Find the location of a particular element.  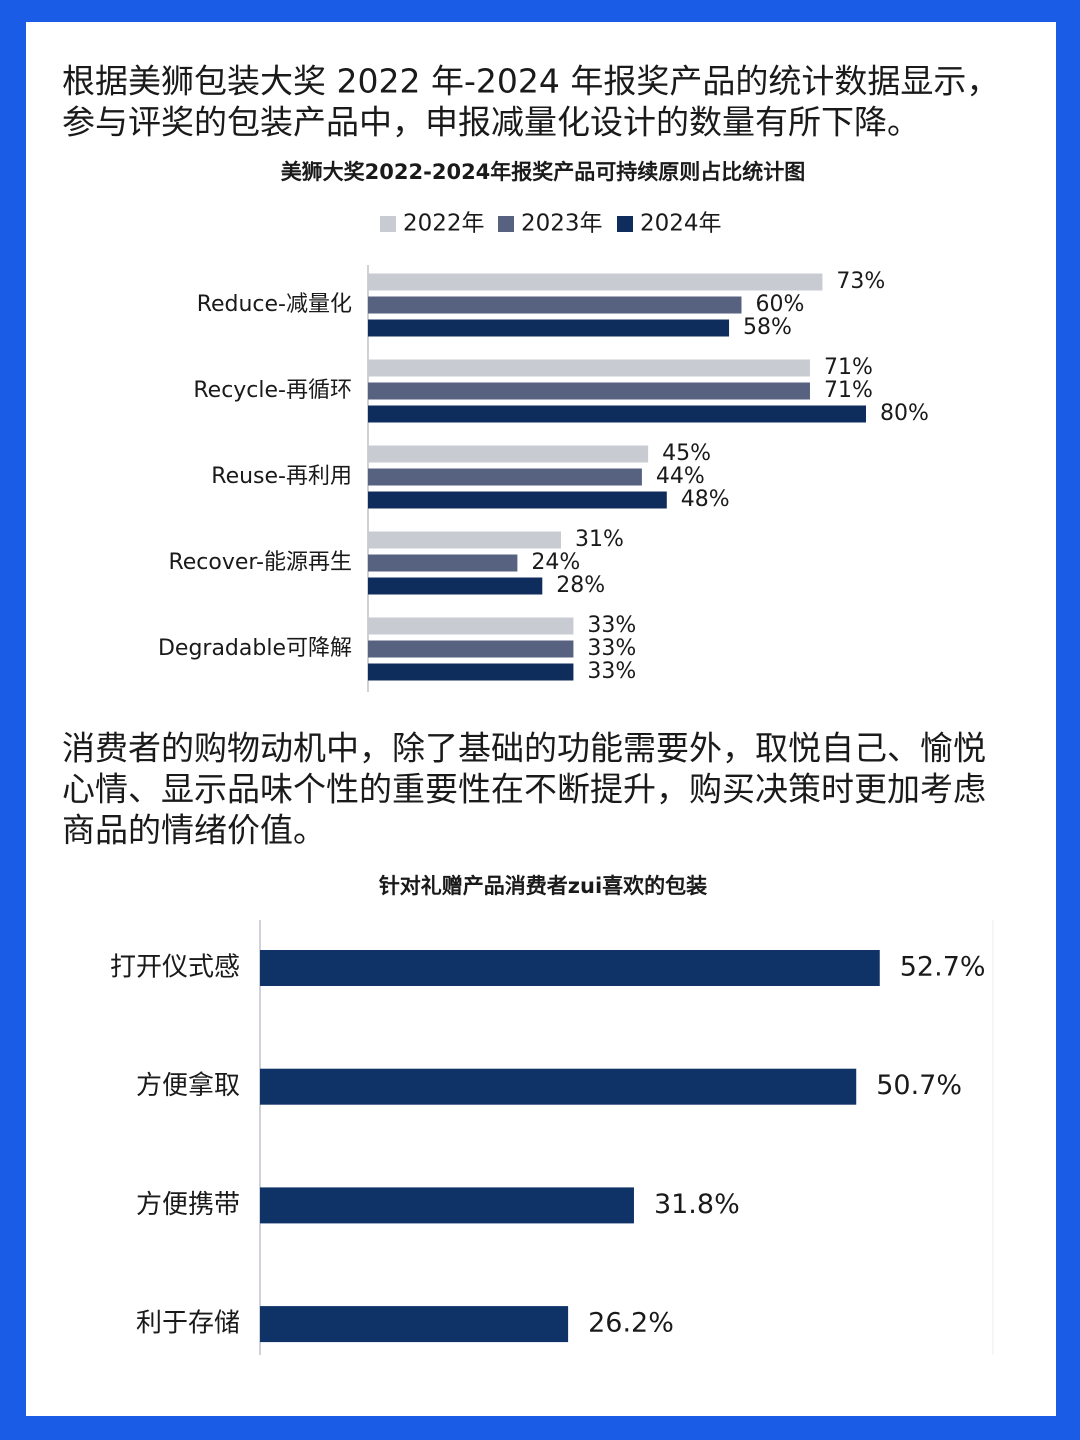

value-label: 52.7% is located at coordinates (943, 967).